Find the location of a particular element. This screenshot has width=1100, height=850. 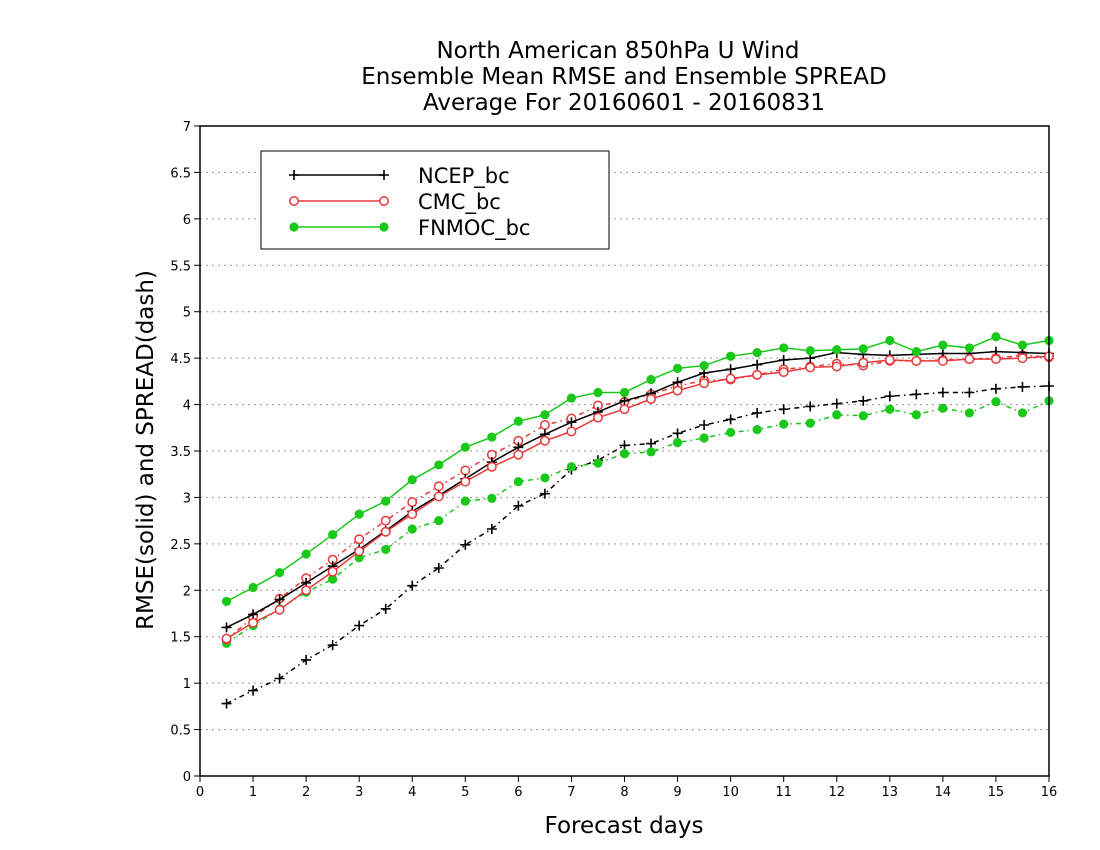

data-point-cmc-bc-spread is located at coordinates (385, 520).